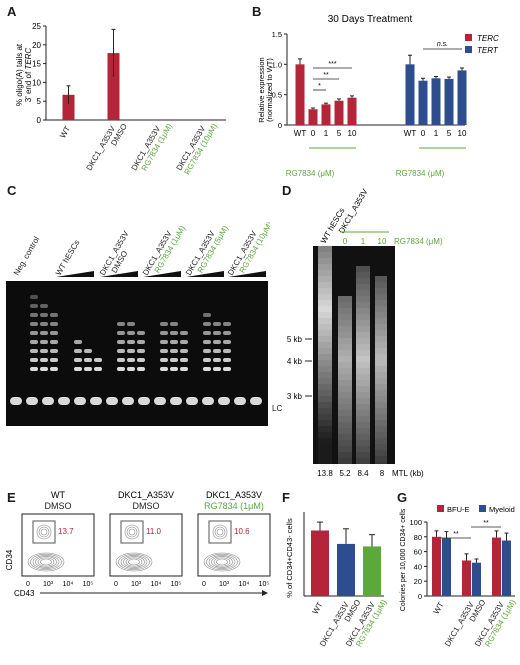 The width and height of the screenshot is (520, 665). Describe the element at coordinates (58, 495) in the screenshot. I see `panel-e-title1-1: WT` at that location.